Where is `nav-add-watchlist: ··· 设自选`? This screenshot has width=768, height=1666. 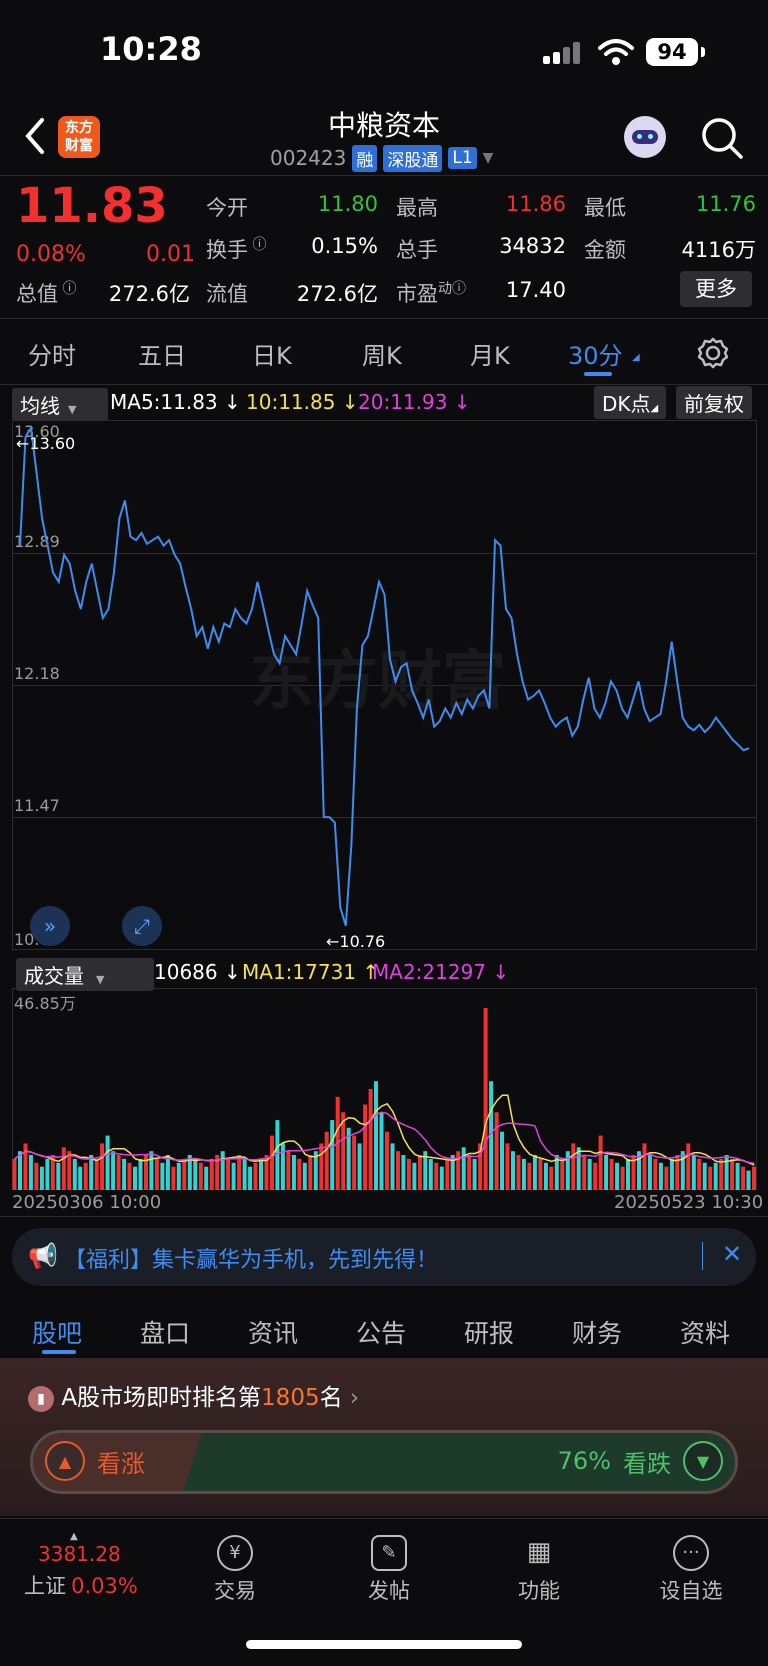 nav-add-watchlist: ··· 设自选 is located at coordinates (691, 1570).